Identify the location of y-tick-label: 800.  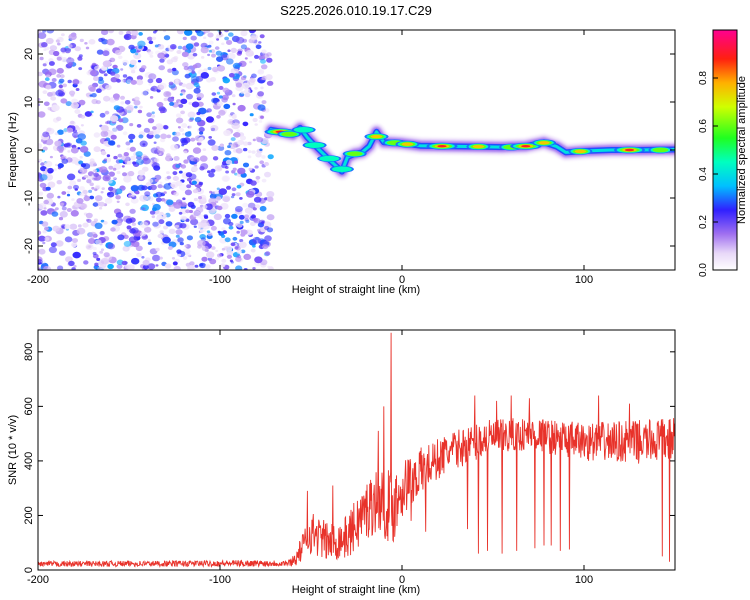
(29, 352).